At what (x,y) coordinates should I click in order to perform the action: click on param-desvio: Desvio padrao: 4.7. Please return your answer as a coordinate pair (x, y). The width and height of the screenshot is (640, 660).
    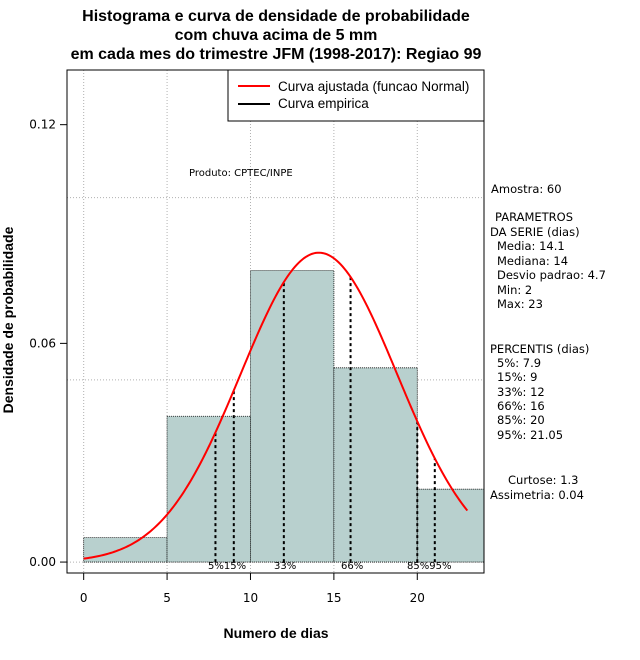
    Looking at the image, I should click on (551, 275).